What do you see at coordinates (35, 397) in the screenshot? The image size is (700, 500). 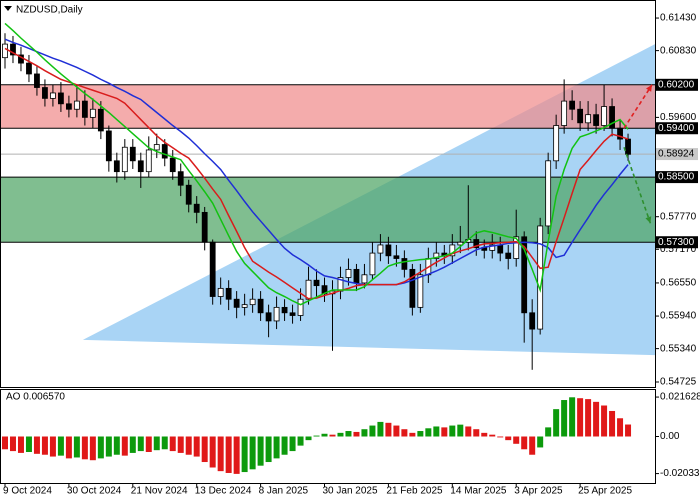 I see `ao-label: AO 0.006570` at bounding box center [35, 397].